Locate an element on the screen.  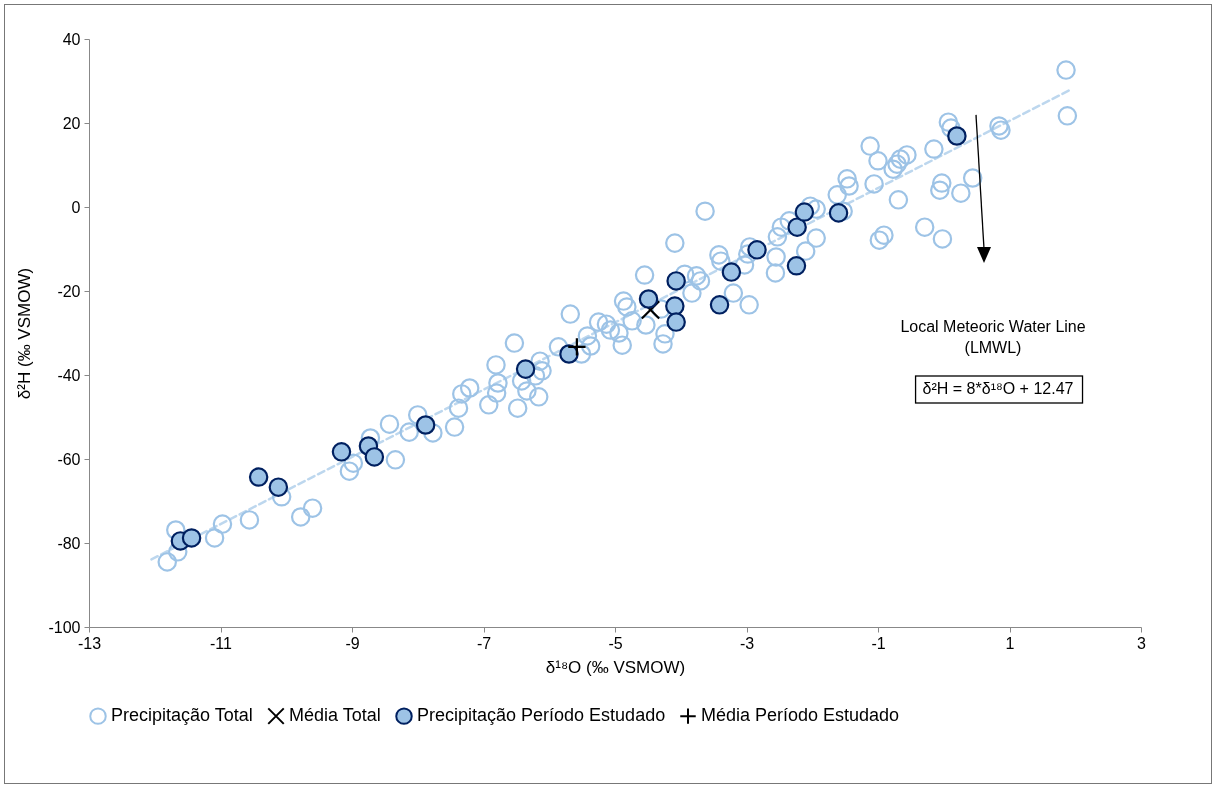
y-tick-label: 0 is located at coordinates (76, 207).